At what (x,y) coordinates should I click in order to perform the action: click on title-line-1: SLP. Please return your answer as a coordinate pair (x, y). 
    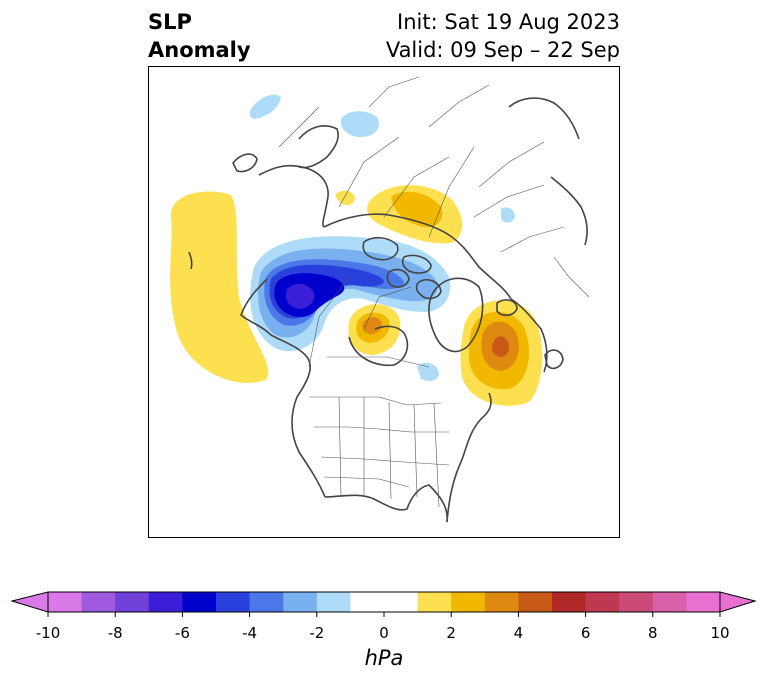
    Looking at the image, I should click on (170, 22).